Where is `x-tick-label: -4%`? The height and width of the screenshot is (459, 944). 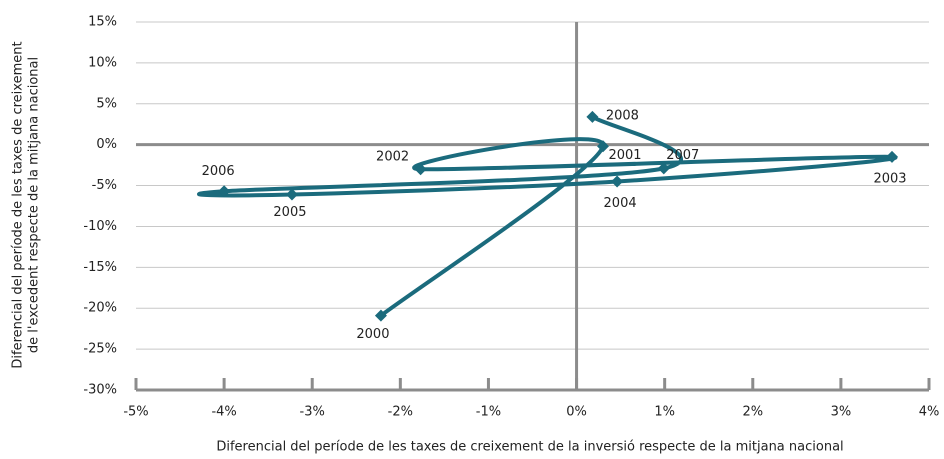 x-tick-label: -4% is located at coordinates (223, 412).